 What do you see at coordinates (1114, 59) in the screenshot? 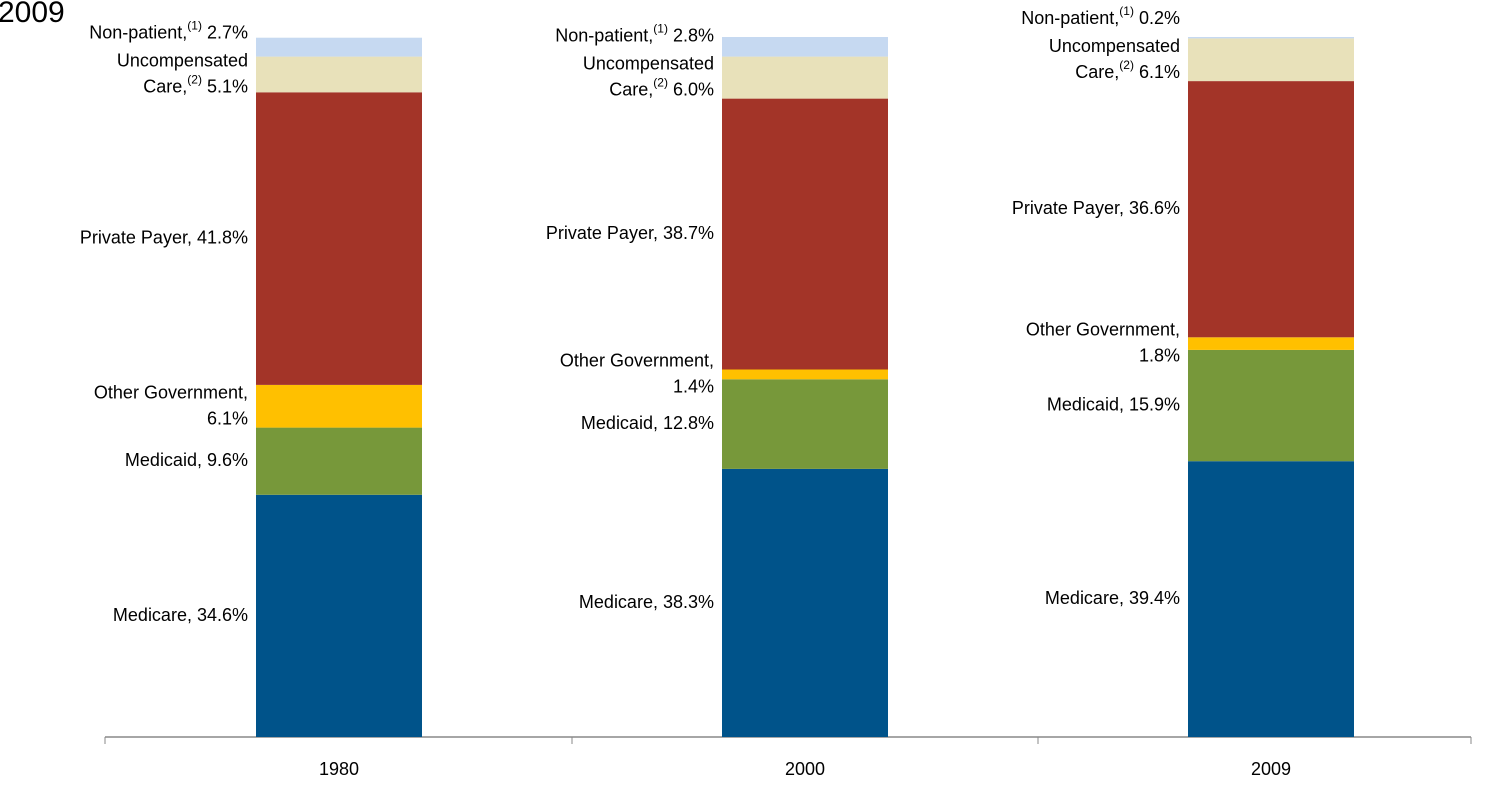
I see `data-label: Uncompensated Care,(2) 6.1%` at bounding box center [1114, 59].